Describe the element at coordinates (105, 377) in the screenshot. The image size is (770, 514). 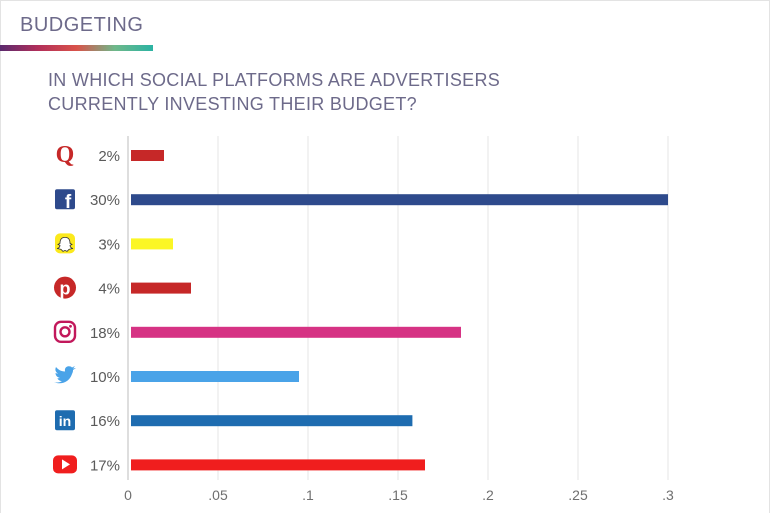
I see `bar-value-label: 10%` at that location.